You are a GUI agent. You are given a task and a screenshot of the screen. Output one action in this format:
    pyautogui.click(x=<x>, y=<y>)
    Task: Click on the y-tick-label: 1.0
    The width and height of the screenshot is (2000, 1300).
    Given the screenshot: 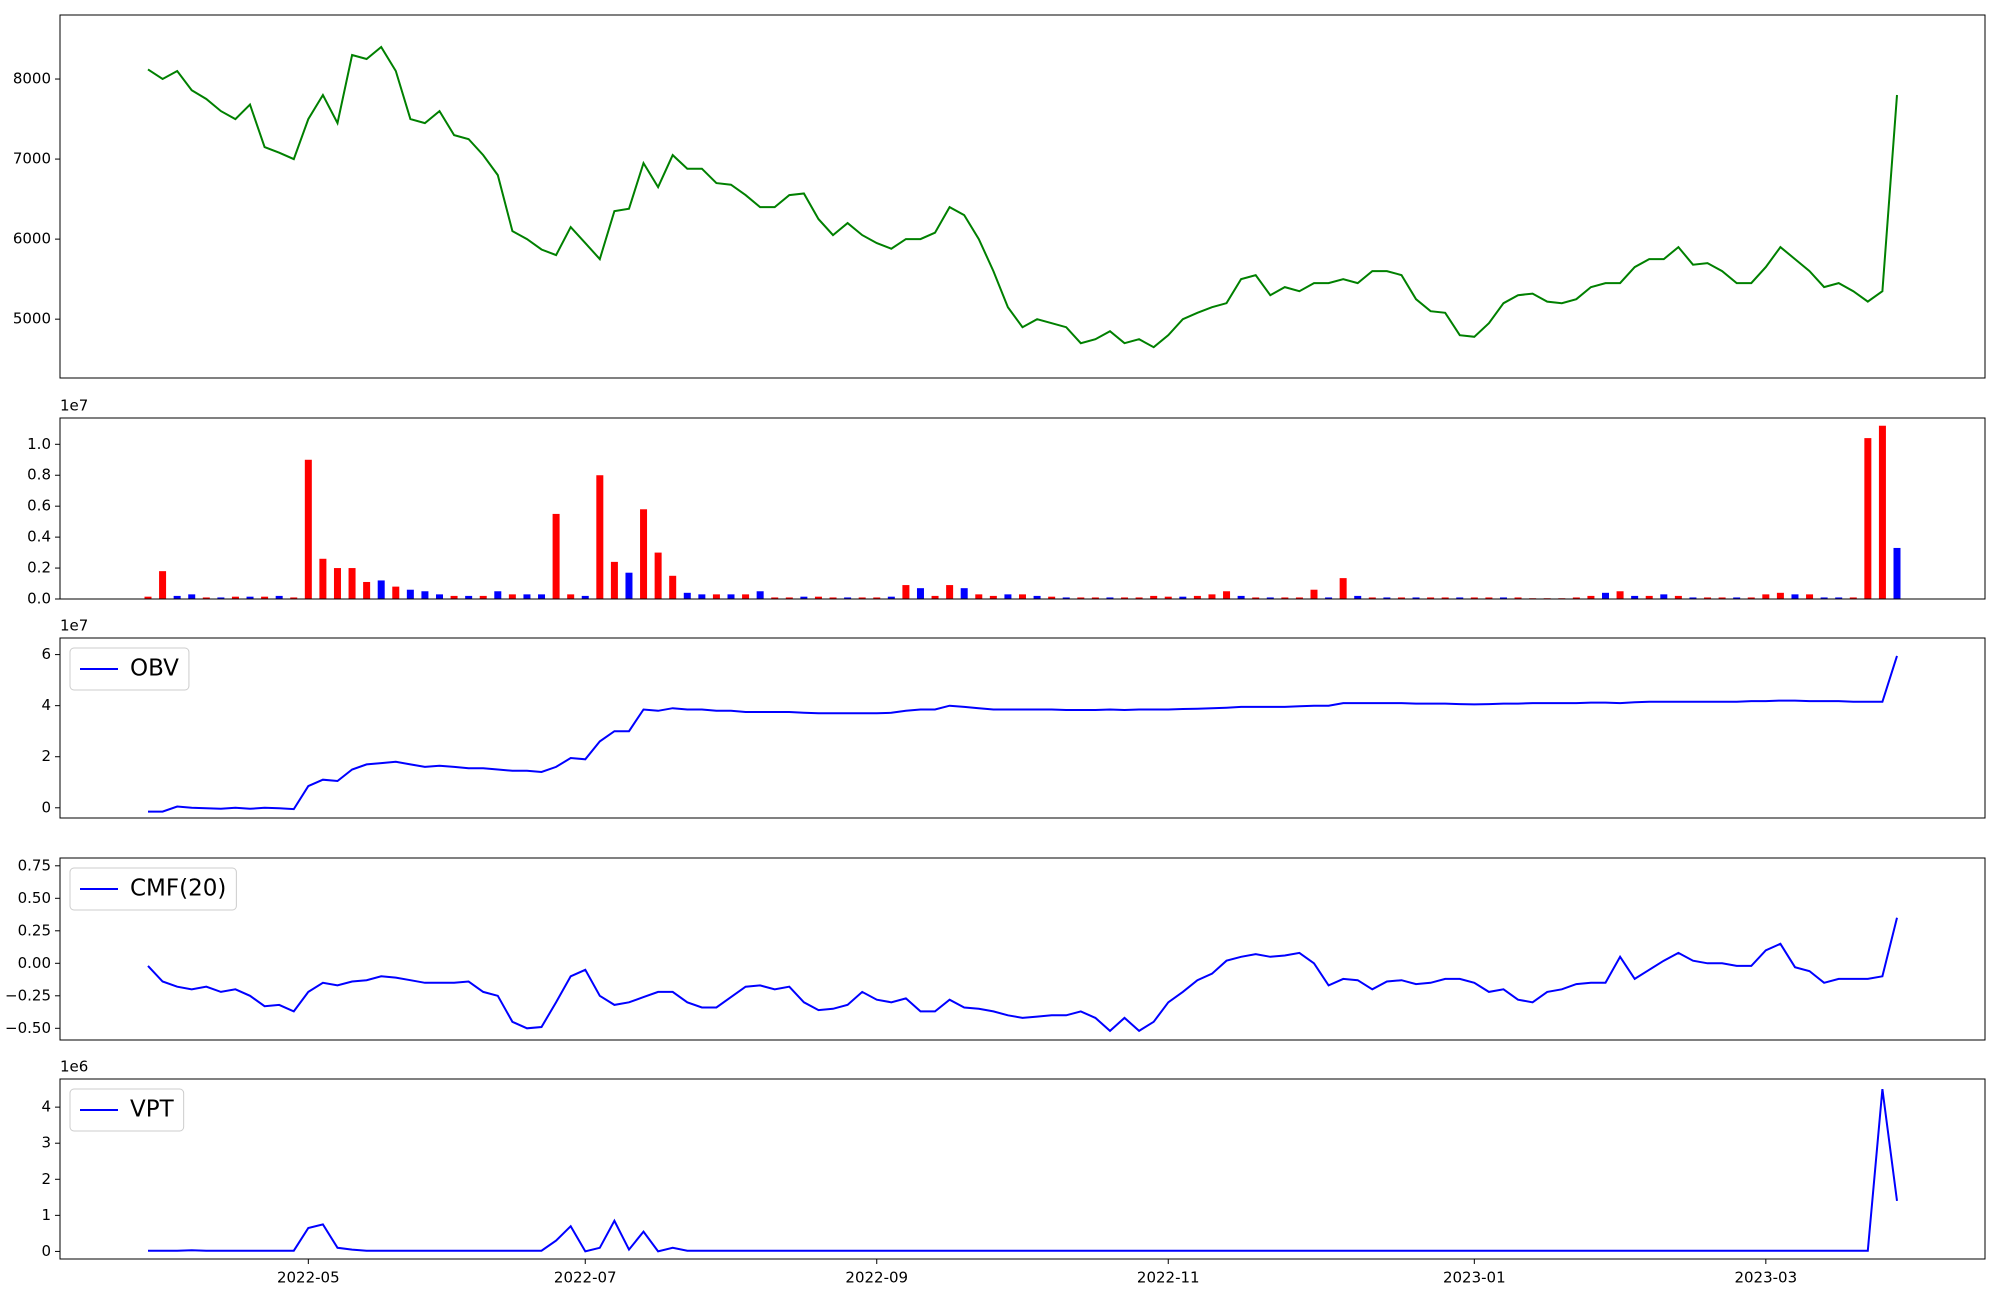 What is the action you would take?
    pyautogui.click(x=39, y=444)
    